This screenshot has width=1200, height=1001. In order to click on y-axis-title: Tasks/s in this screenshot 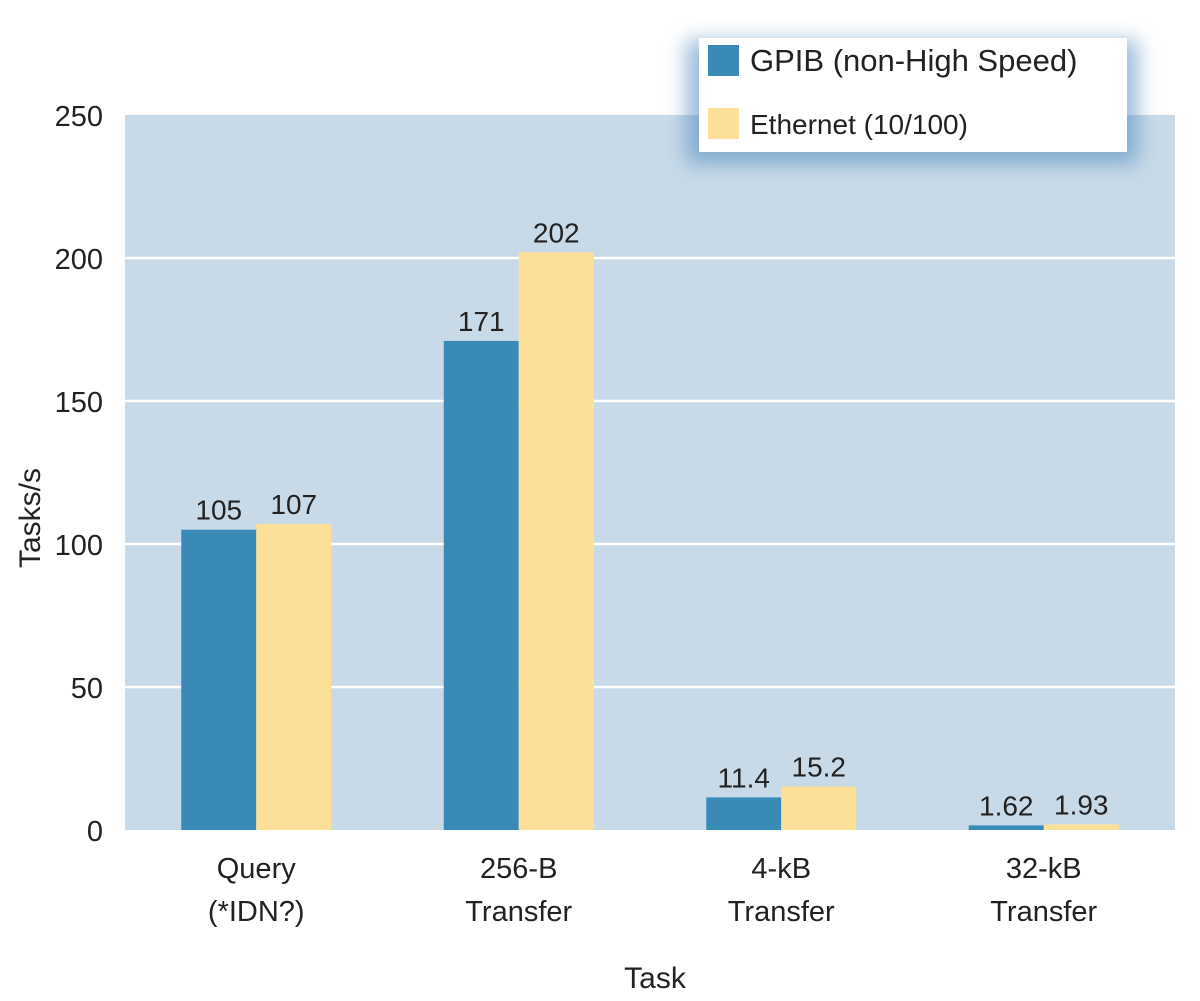, I will do `click(30, 518)`.